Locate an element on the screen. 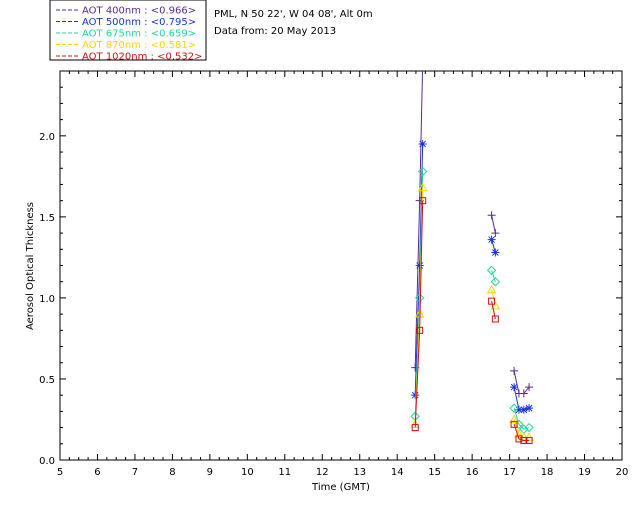 The height and width of the screenshot is (512, 640). legend-entry: AOT 1020nm : <0.532> is located at coordinates (142, 57).